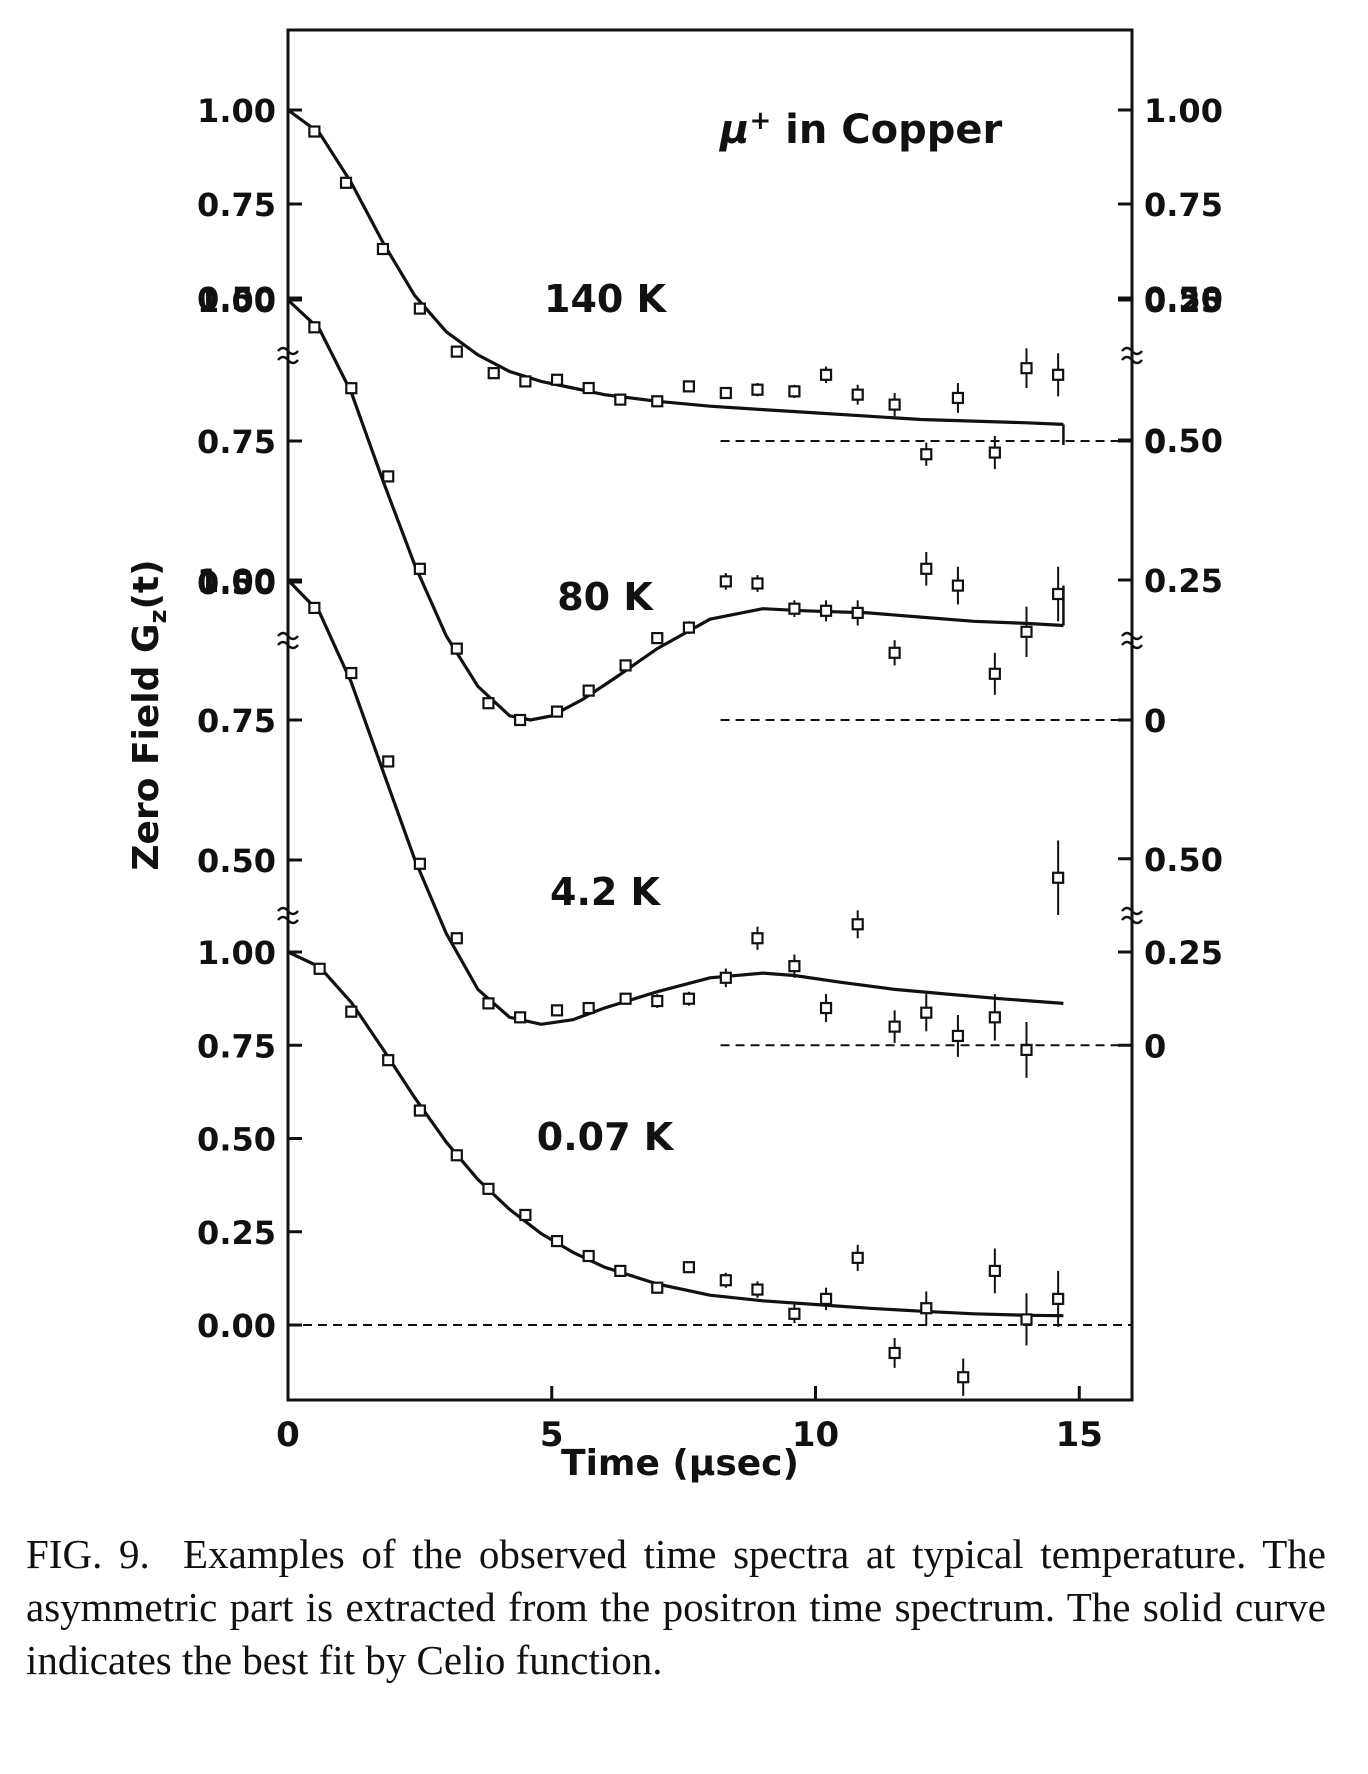 Image resolution: width=1368 pixels, height=1774 pixels. I want to click on y-tick-label-right: 0.75, so click(1183, 205).